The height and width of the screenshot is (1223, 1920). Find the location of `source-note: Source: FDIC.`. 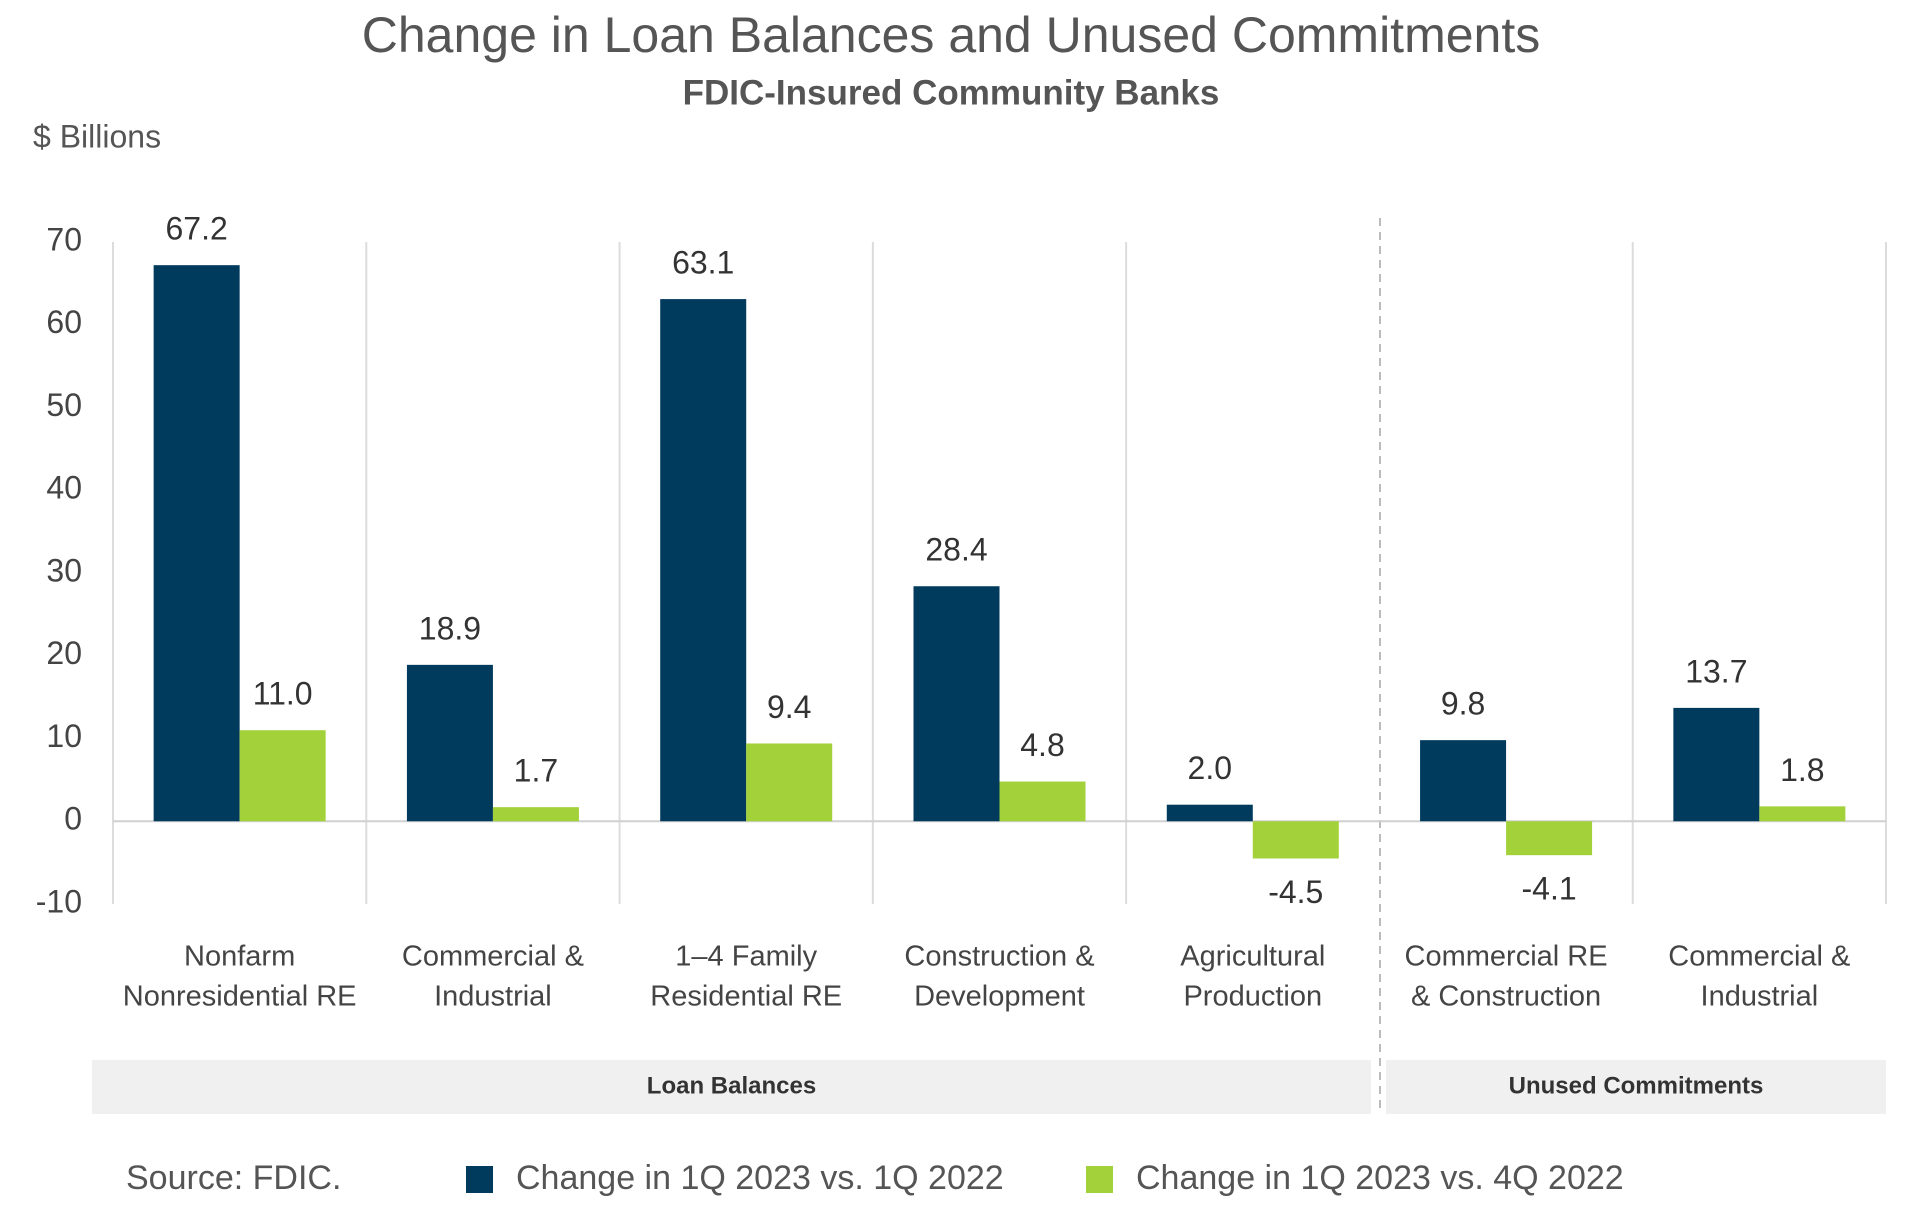

source-note: Source: FDIC. is located at coordinates (233, 1178).